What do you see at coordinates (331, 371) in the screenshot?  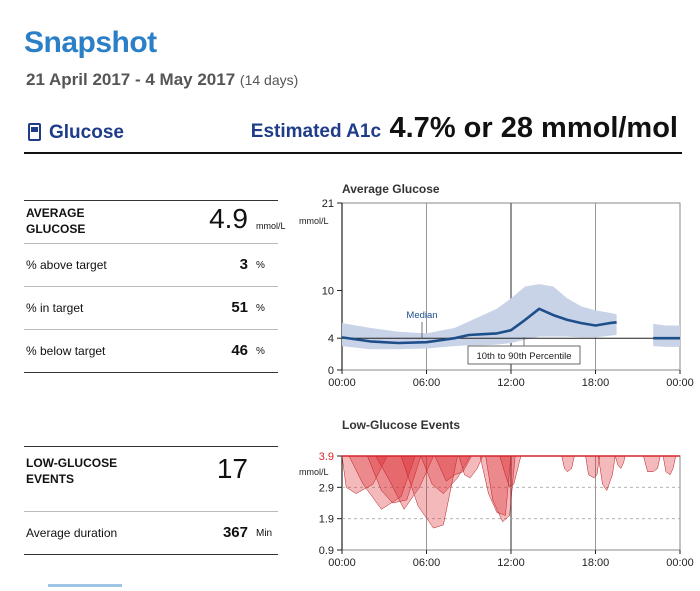 I see `avg-y-tick-label: 0` at bounding box center [331, 371].